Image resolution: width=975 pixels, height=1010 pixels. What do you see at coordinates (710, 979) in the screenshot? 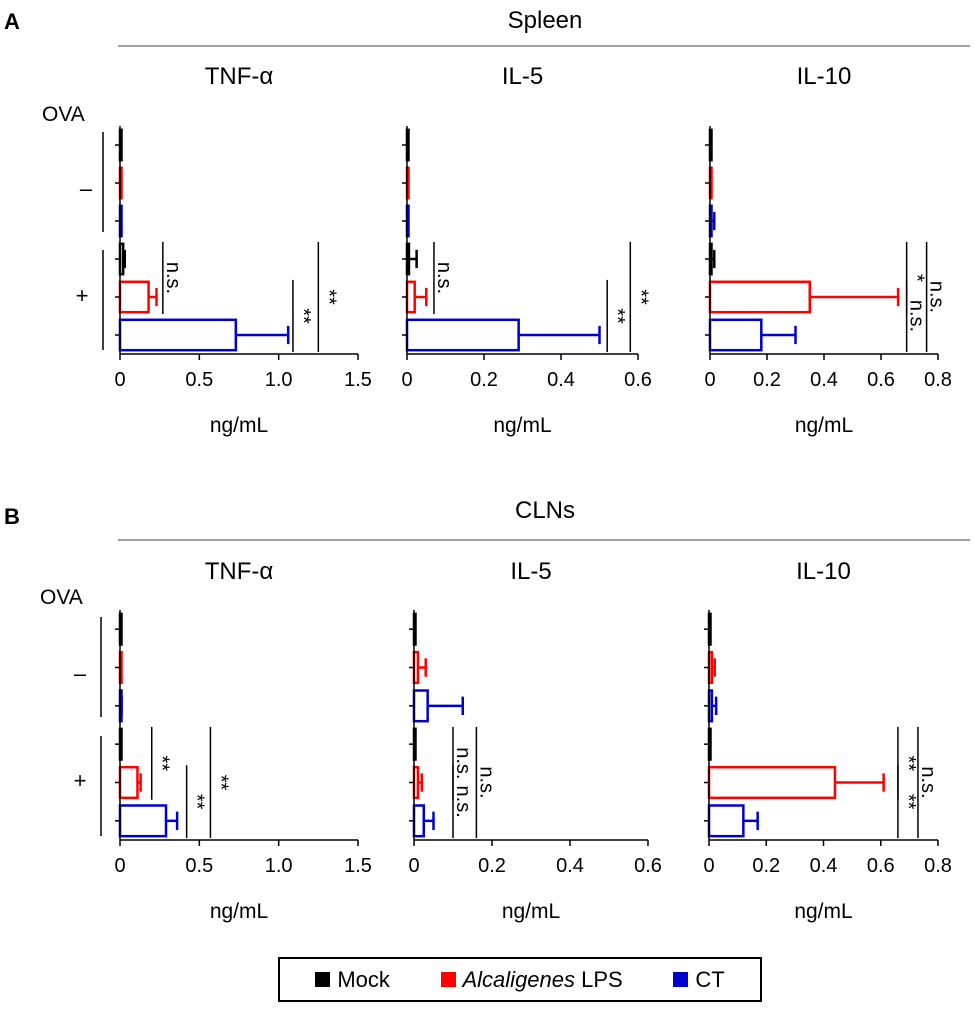
I see `legend-label-ct: CT` at bounding box center [710, 979].